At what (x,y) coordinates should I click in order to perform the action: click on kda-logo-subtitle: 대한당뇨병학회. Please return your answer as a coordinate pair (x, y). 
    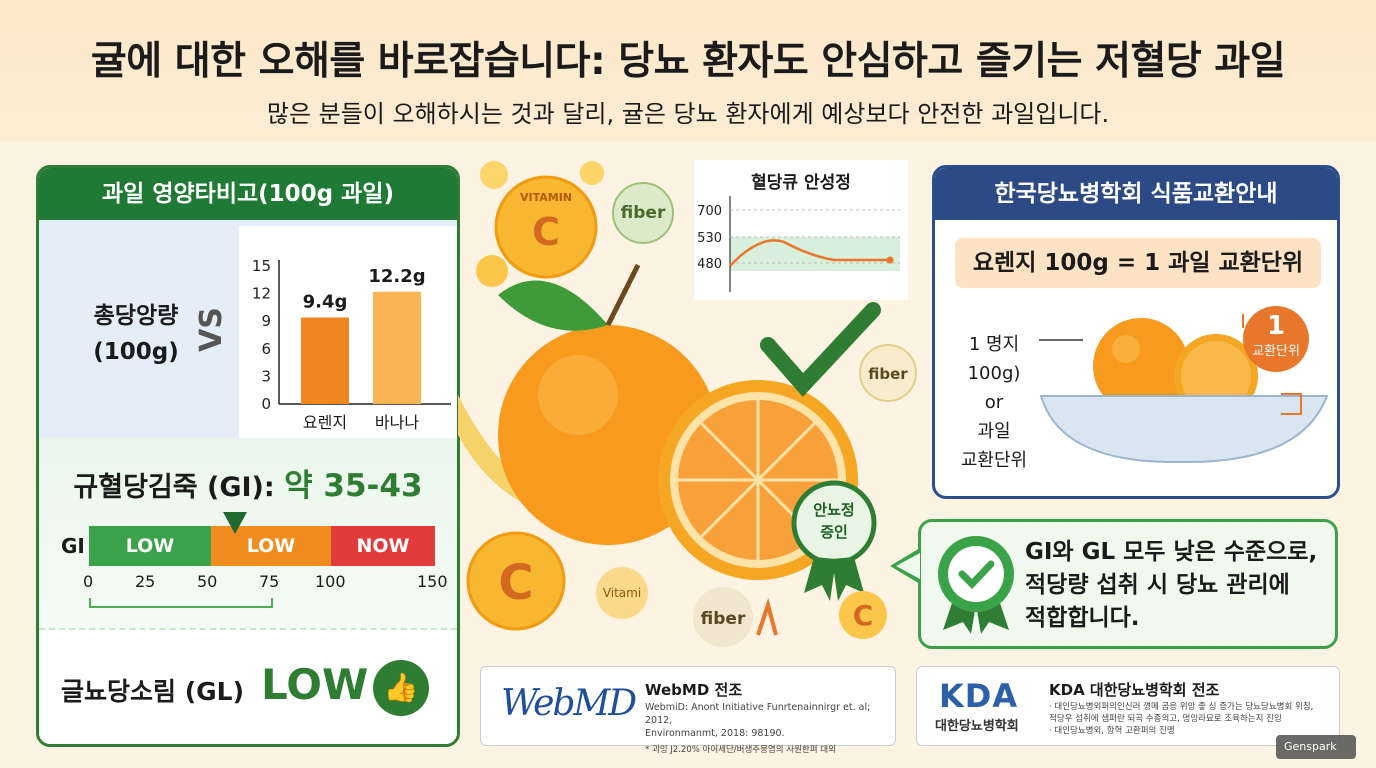
    Looking at the image, I should click on (977, 726).